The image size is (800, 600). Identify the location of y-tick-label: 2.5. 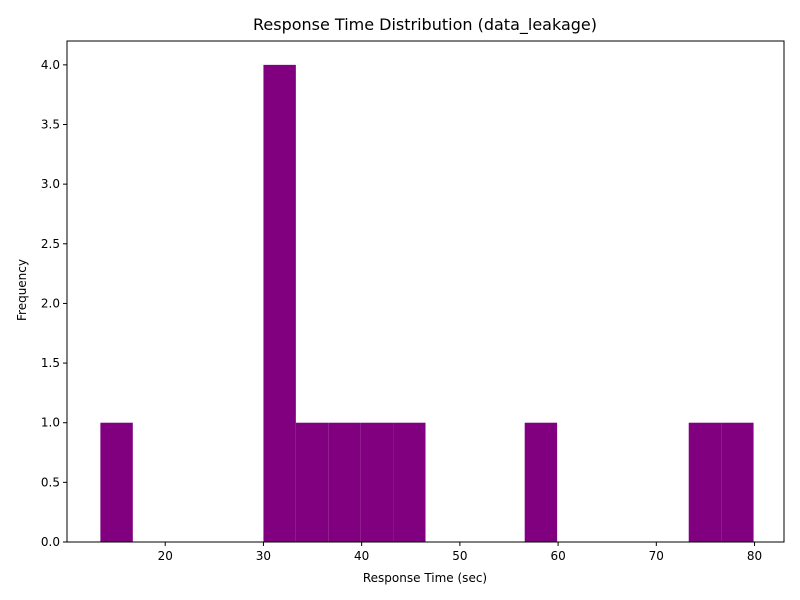
(50, 244).